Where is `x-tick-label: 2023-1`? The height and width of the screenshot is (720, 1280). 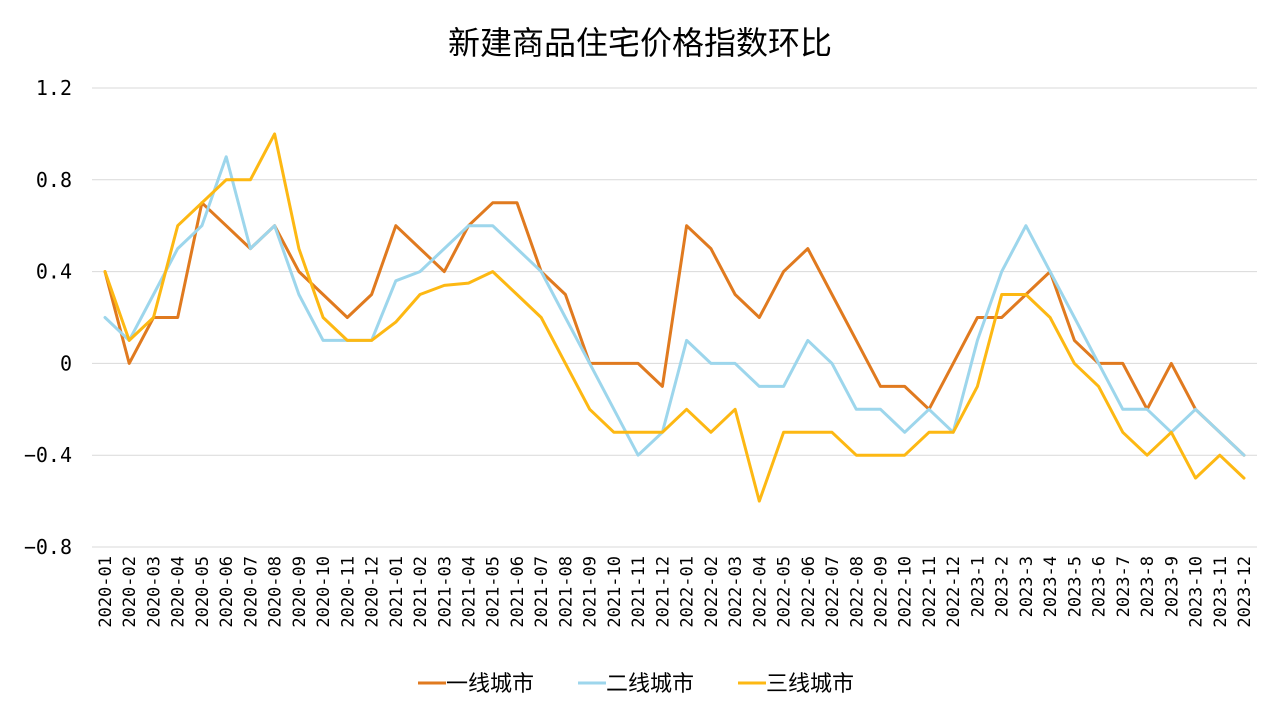
x-tick-label: 2023-1 is located at coordinates (978, 586).